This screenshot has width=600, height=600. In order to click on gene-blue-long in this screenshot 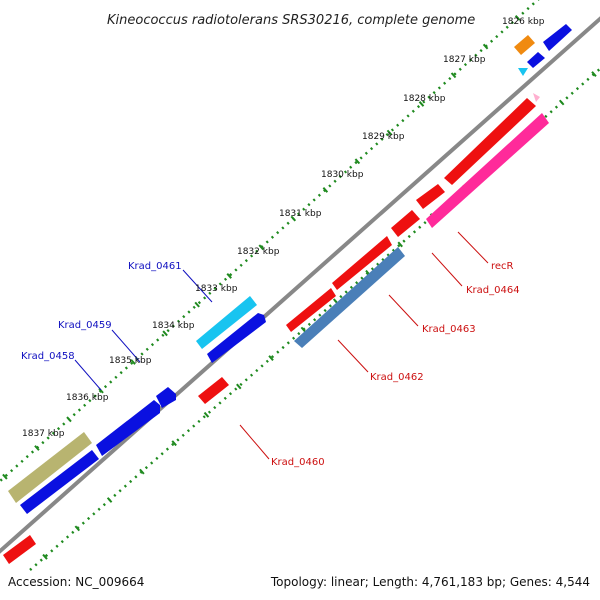, I will do `click(59, 482)`.